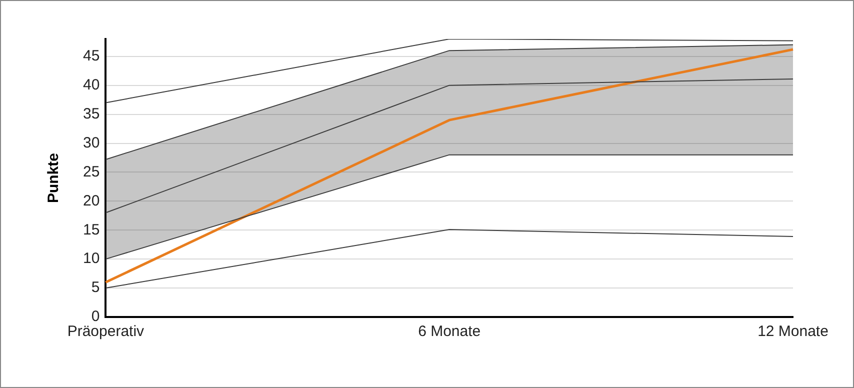 The height and width of the screenshot is (388, 854). I want to click on y-tick-label: 35, so click(91, 113).